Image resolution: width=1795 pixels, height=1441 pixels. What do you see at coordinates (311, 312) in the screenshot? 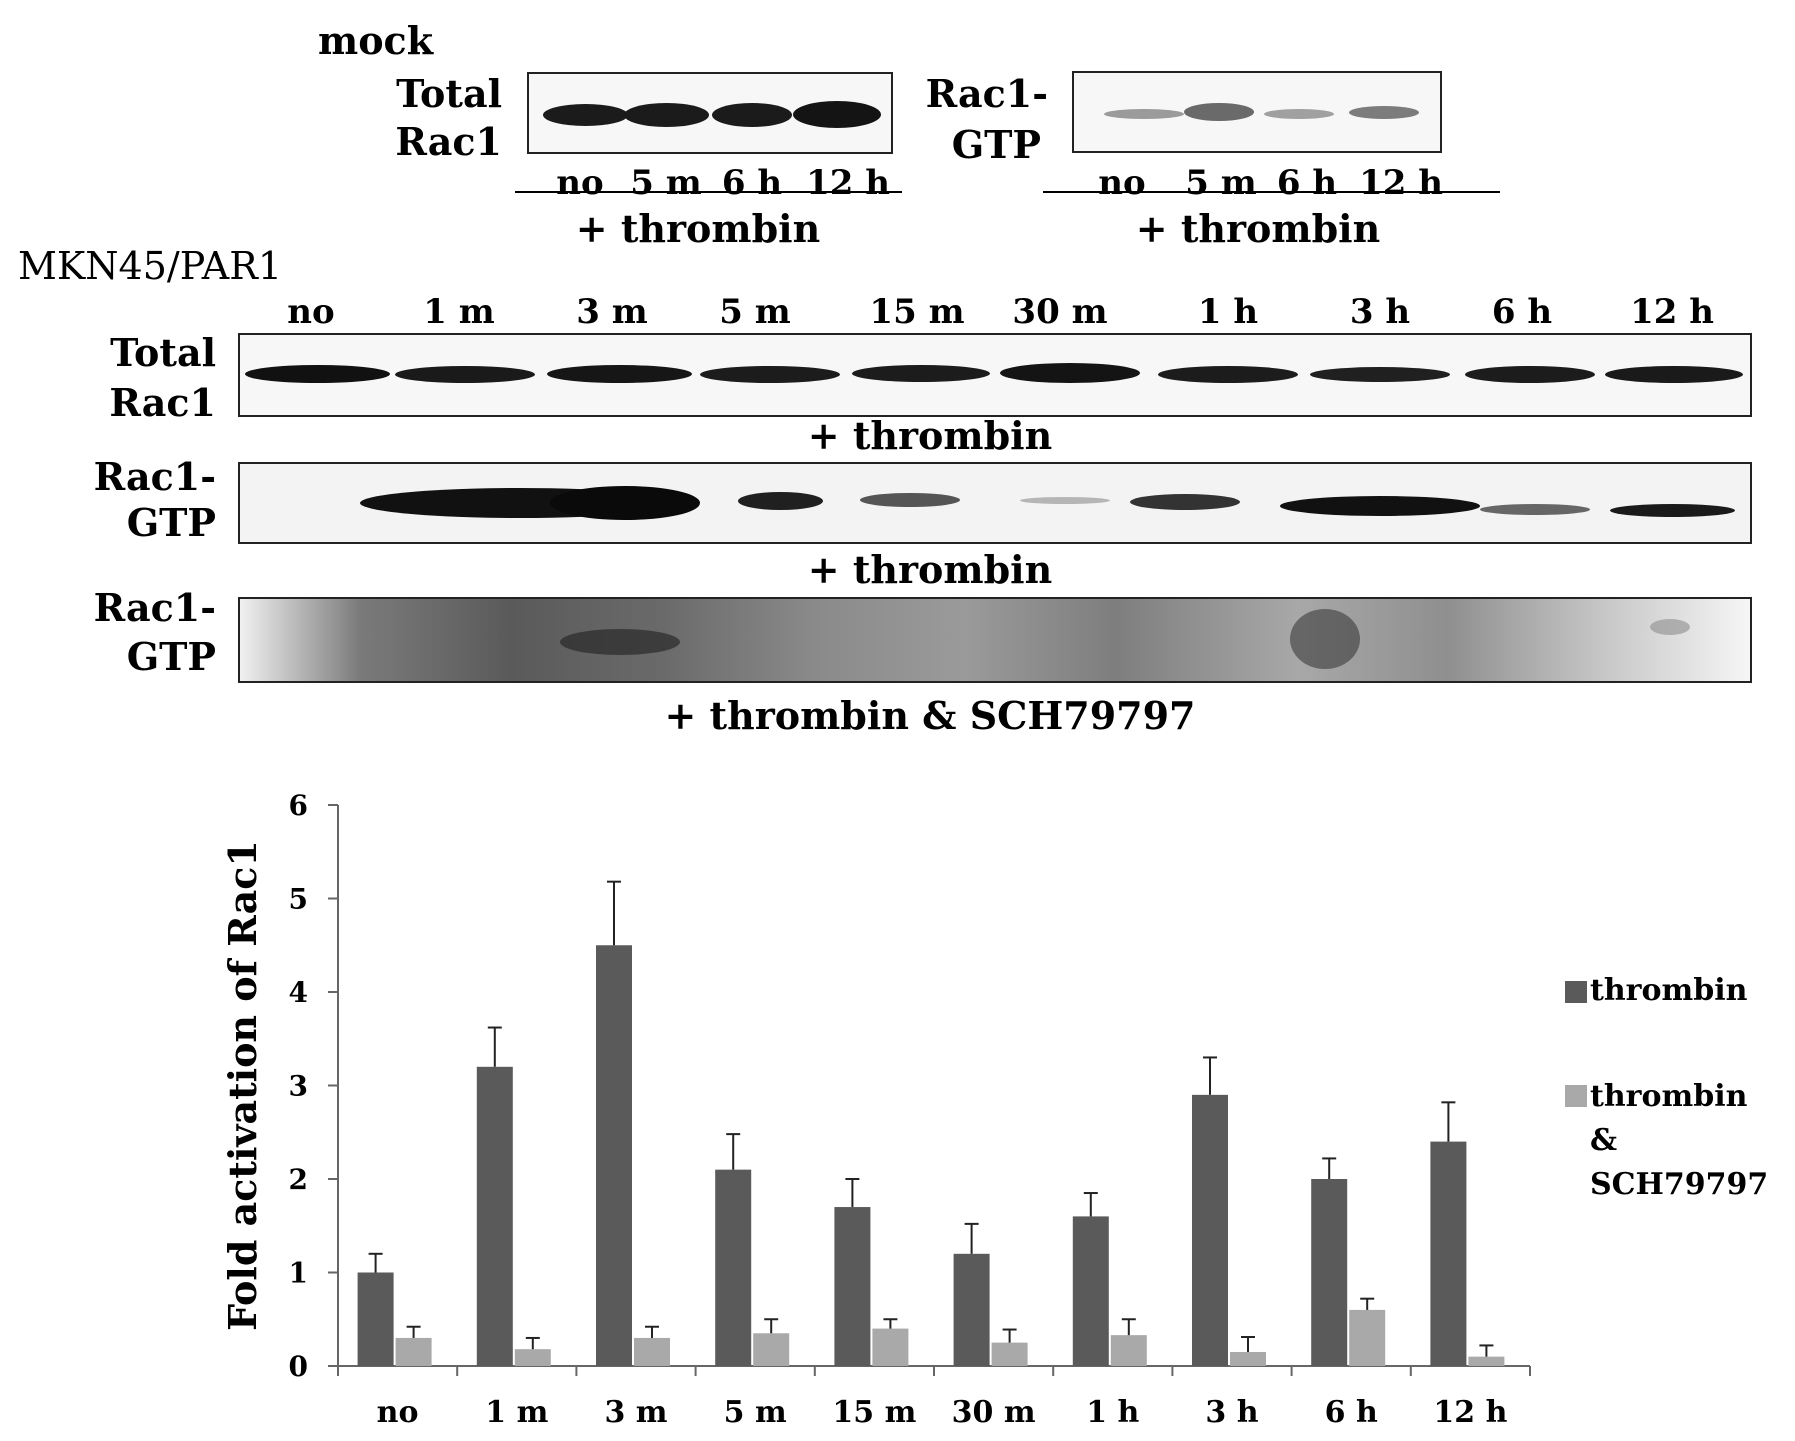
I see `par1-lane-no: no` at bounding box center [311, 312].